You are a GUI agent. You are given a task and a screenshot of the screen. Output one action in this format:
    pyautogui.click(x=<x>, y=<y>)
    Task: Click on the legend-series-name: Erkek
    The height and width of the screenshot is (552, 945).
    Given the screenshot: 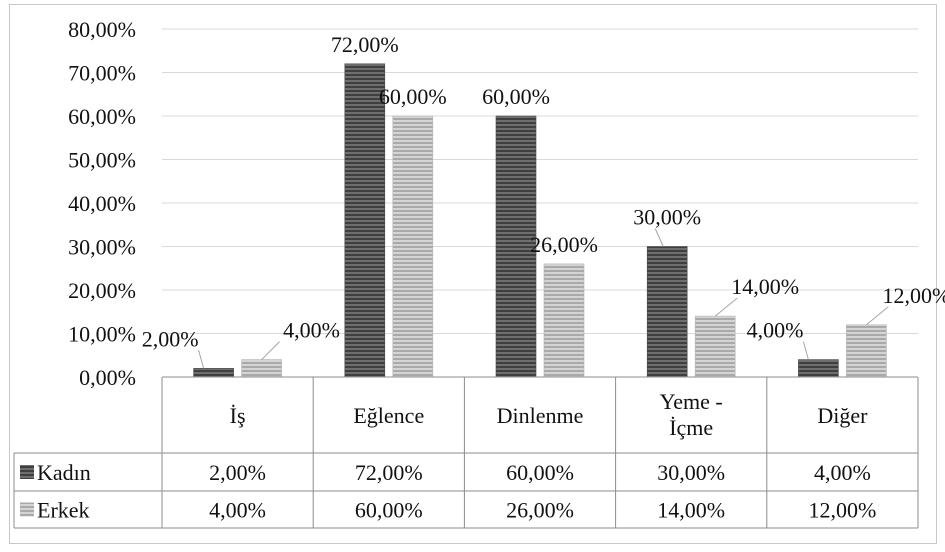 What is the action you would take?
    pyautogui.click(x=63, y=510)
    